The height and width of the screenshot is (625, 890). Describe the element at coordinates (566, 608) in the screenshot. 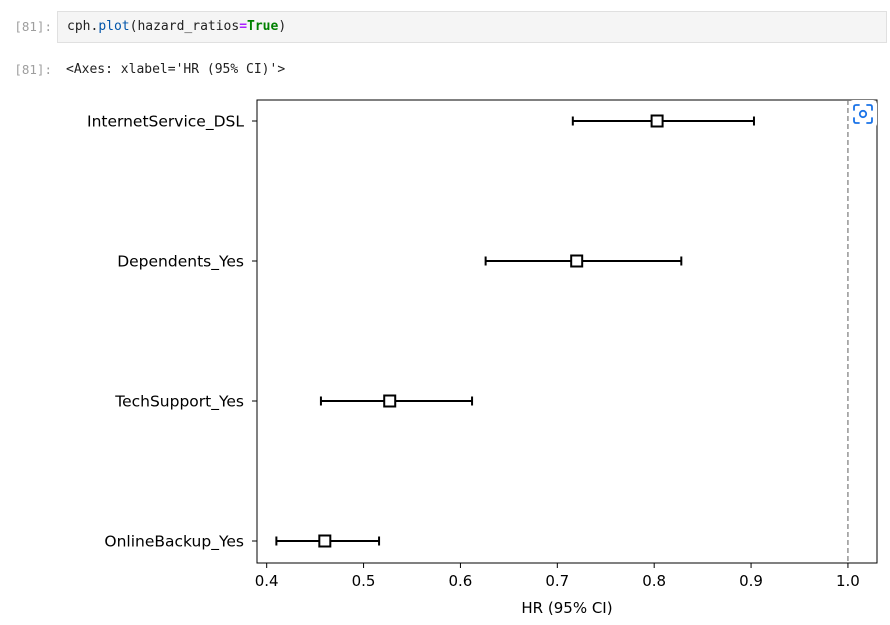

I see `x-axis-label: HR (95% CI)` at that location.